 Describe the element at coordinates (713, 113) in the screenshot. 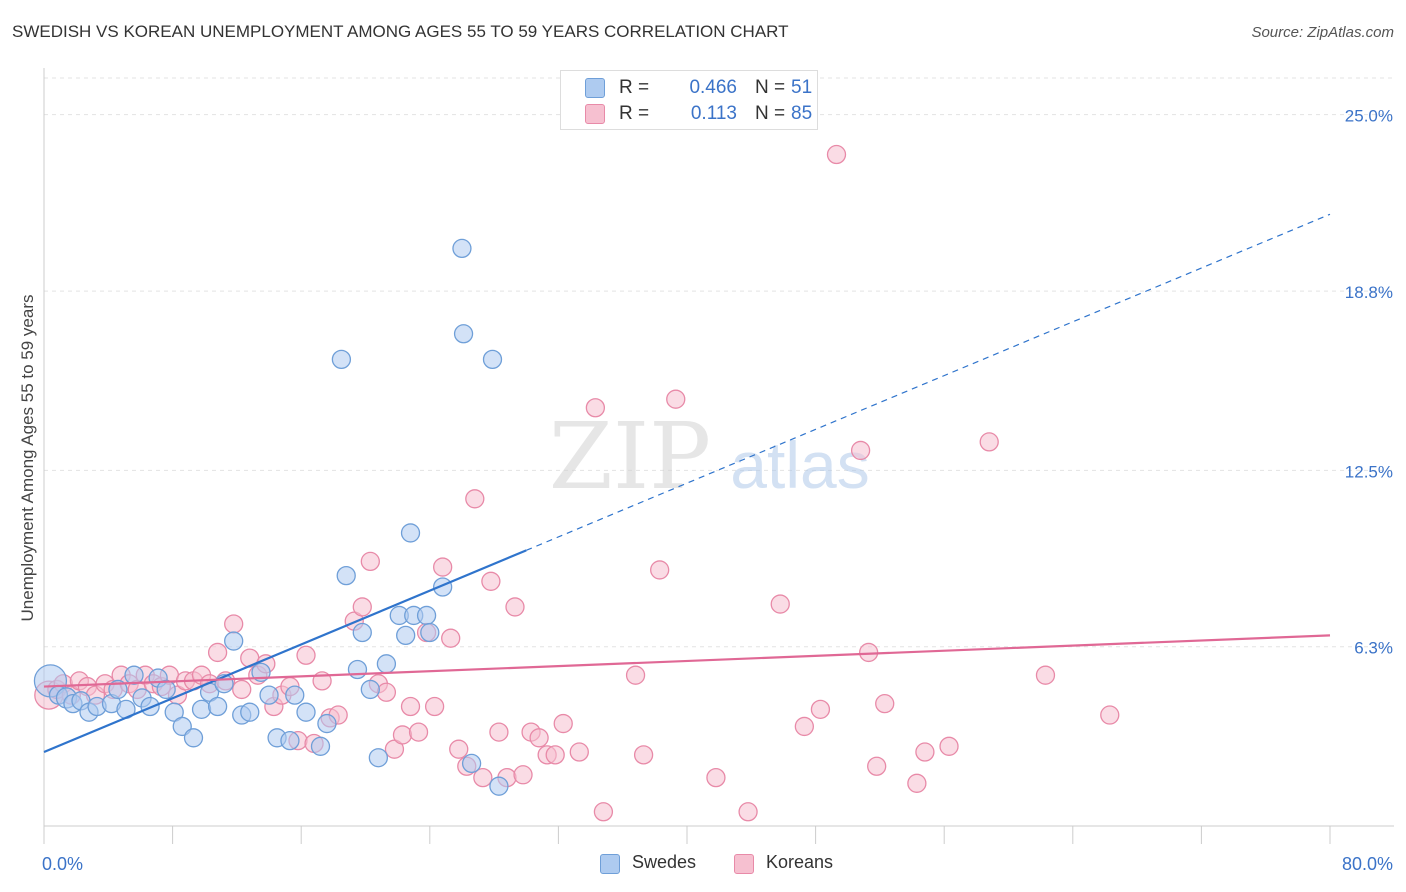

I see `r-value: 0.113` at that location.